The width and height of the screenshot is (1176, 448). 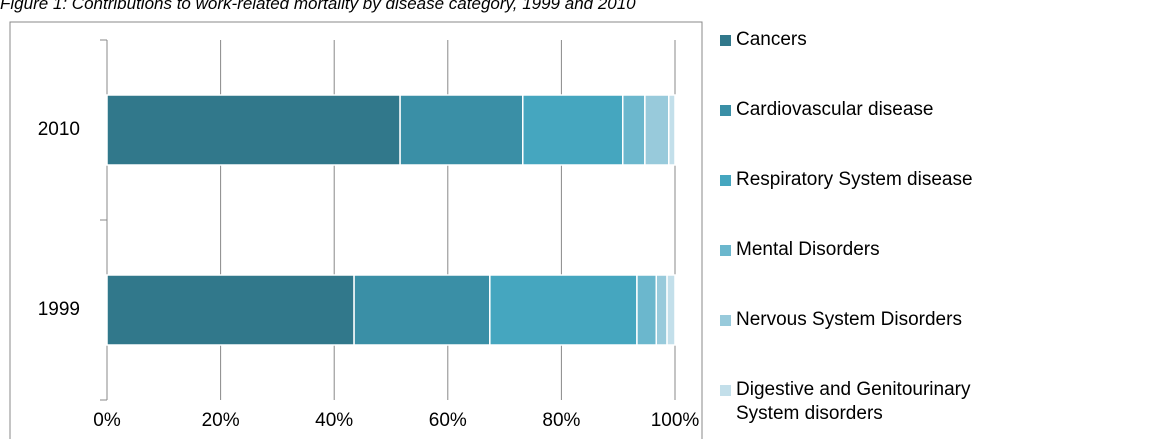 I want to click on legend-label: Respiratory System disease, so click(x=854, y=179).